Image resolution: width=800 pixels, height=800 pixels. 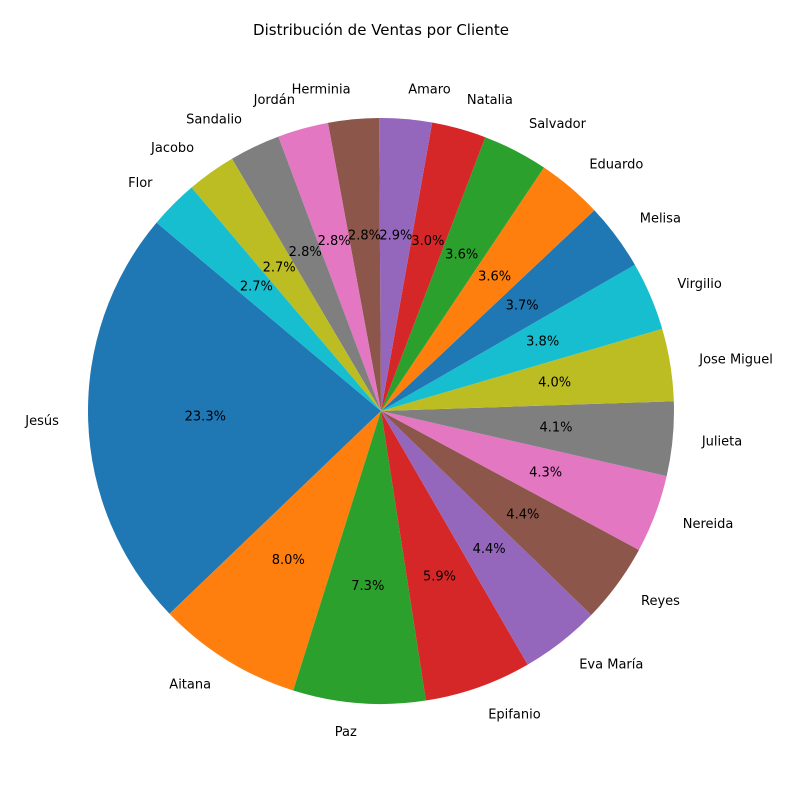 I want to click on pie-slice-eva-maria, so click(x=486, y=538).